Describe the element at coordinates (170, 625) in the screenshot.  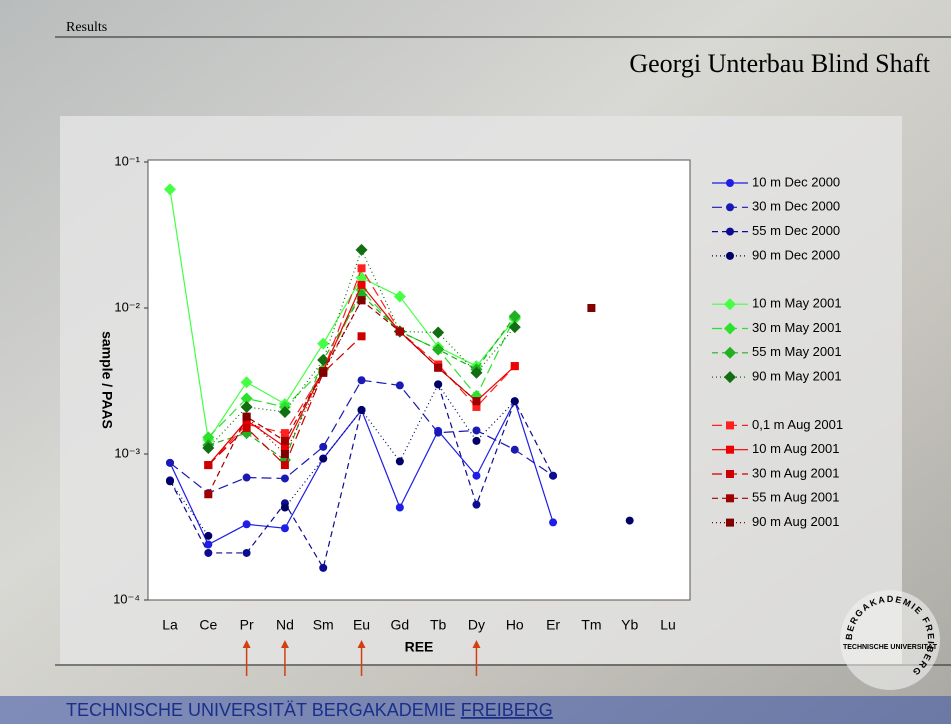
I see `x-tick-label: La` at that location.